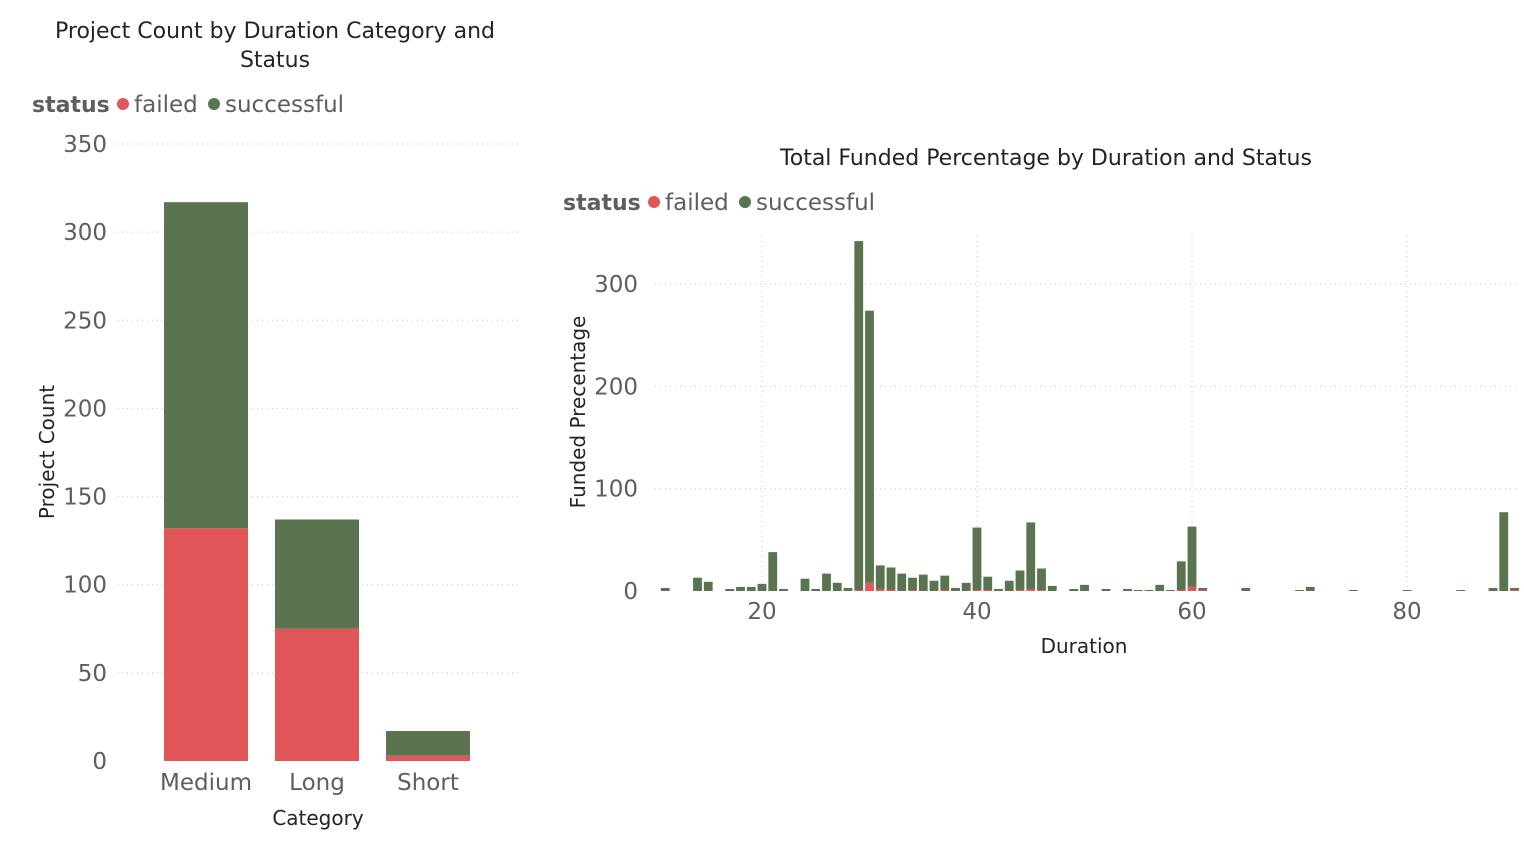  Describe the element at coordinates (697, 203) in the screenshot. I see `legend-label-failed: failed` at that location.